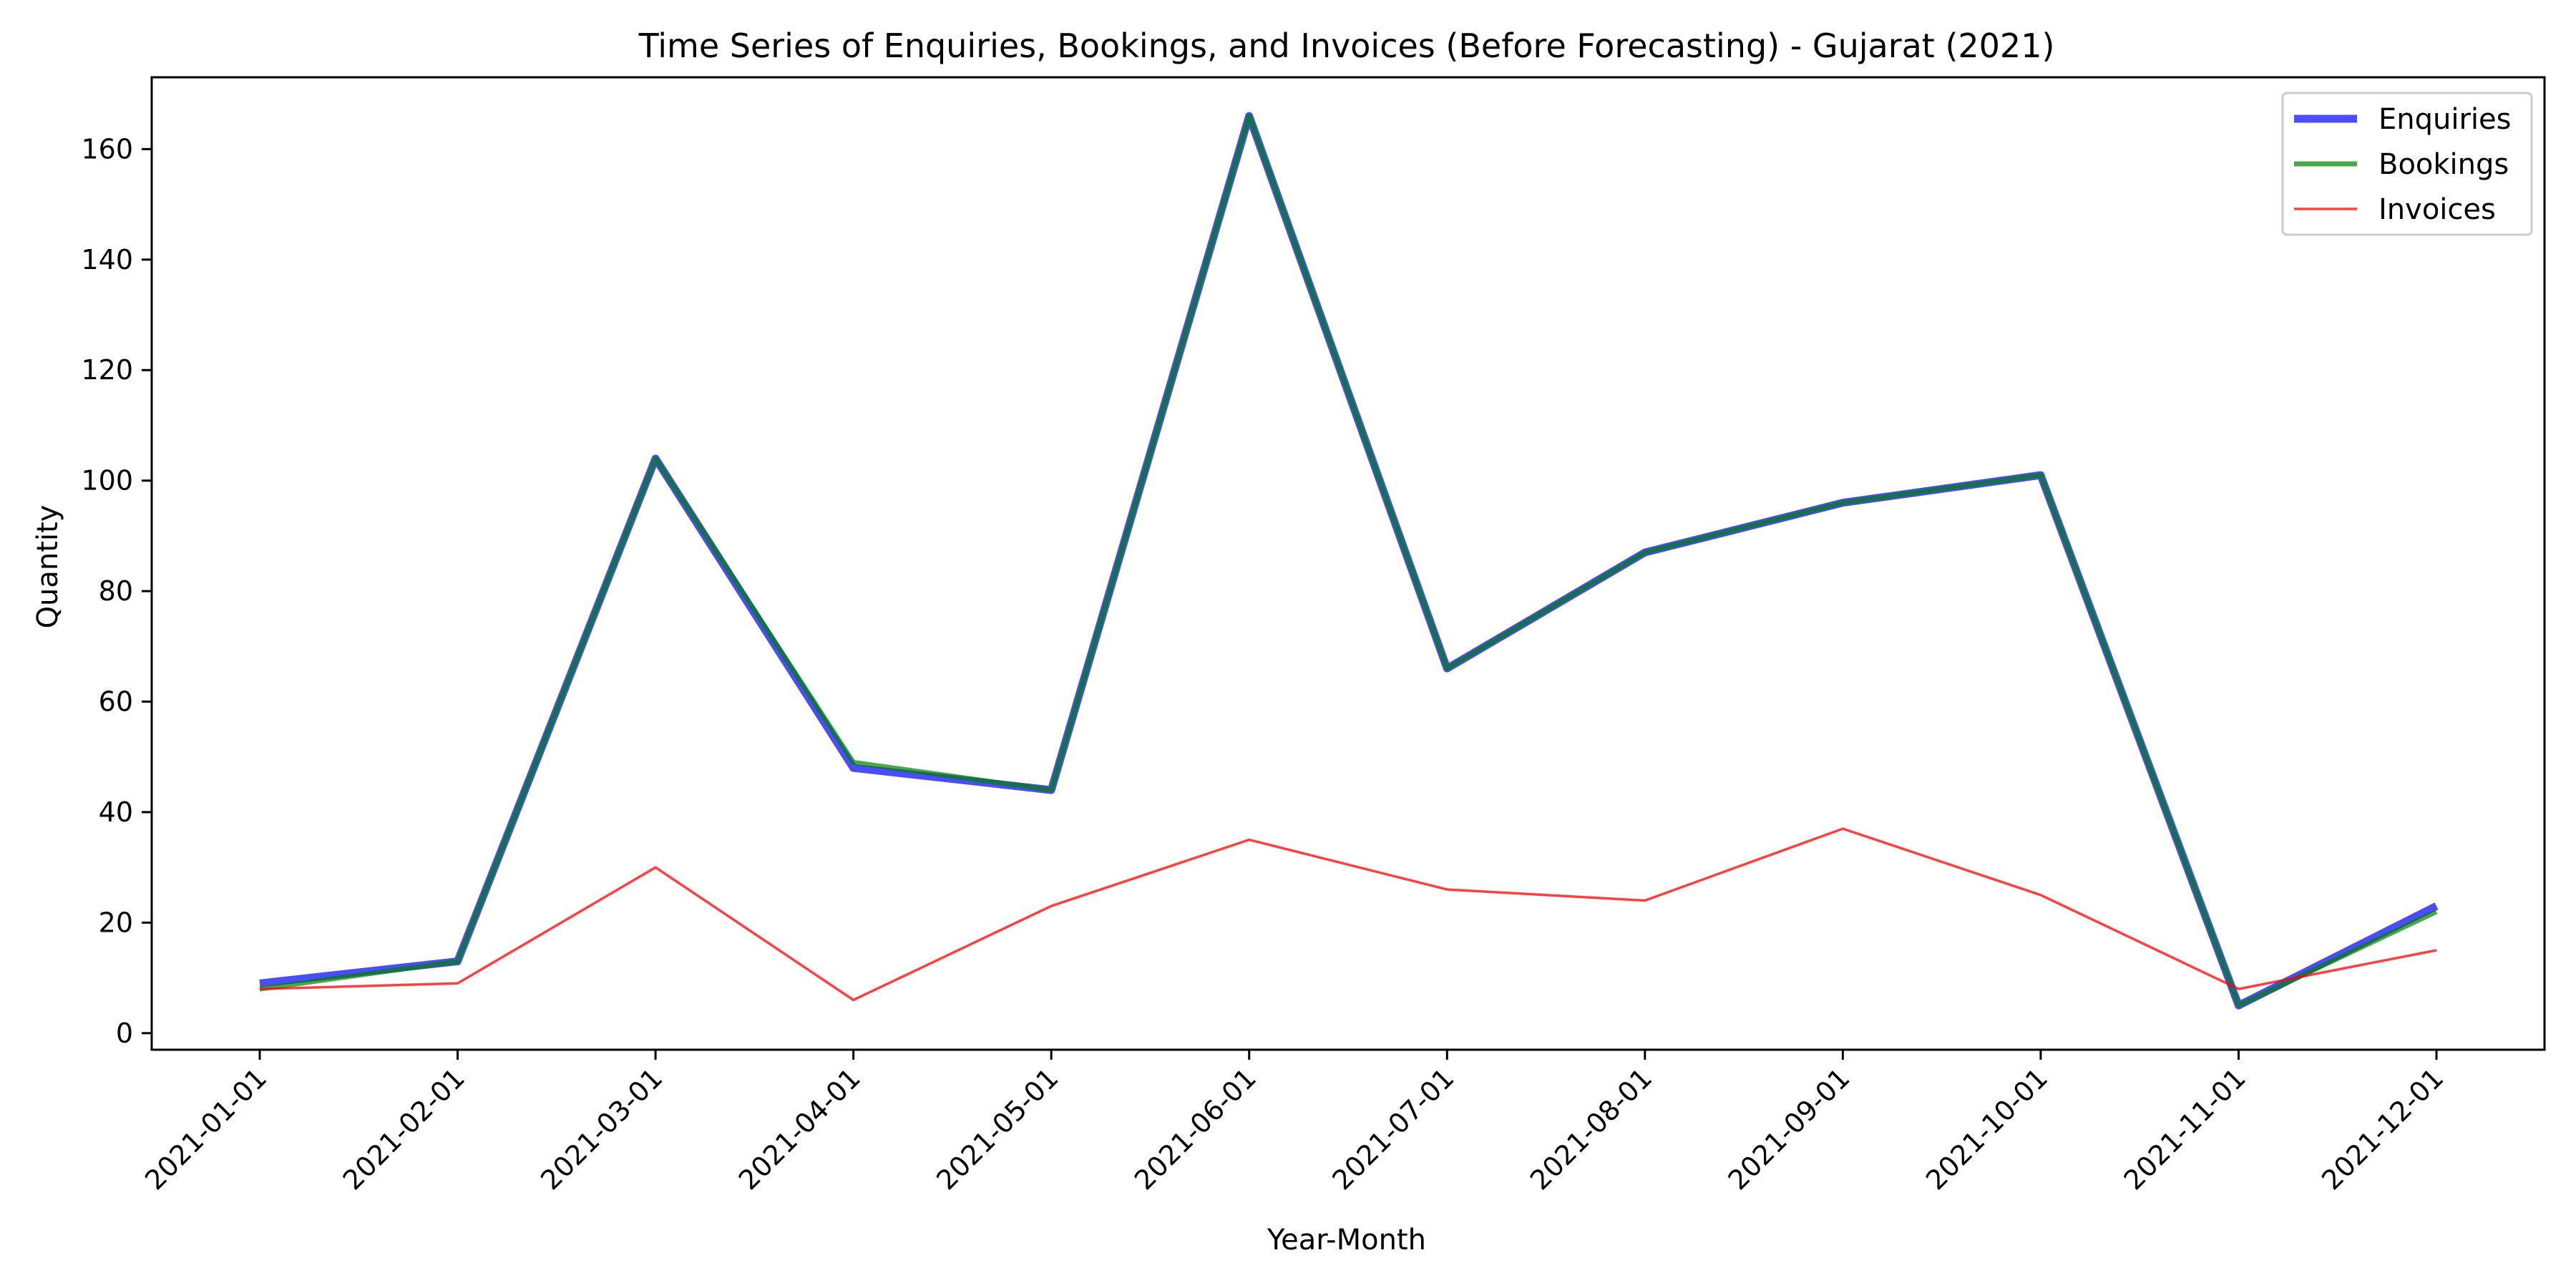 The image size is (2576, 1288). I want to click on legend-box, so click(2407, 164).